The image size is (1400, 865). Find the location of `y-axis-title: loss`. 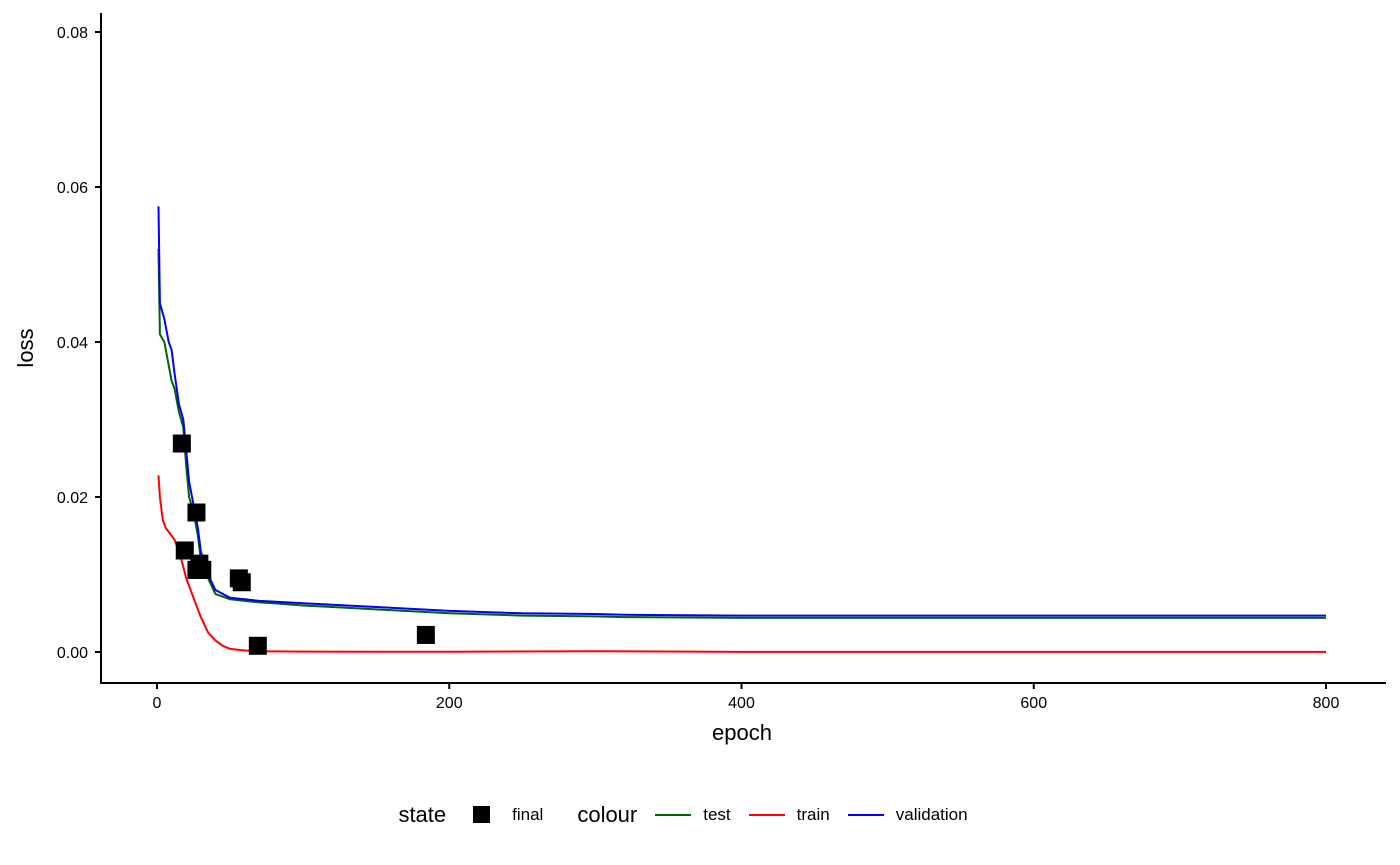

y-axis-title: loss is located at coordinates (25, 347).